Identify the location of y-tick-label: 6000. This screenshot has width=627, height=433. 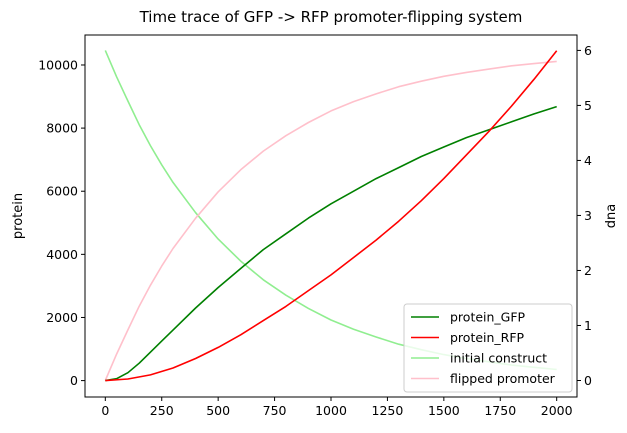
(62, 191).